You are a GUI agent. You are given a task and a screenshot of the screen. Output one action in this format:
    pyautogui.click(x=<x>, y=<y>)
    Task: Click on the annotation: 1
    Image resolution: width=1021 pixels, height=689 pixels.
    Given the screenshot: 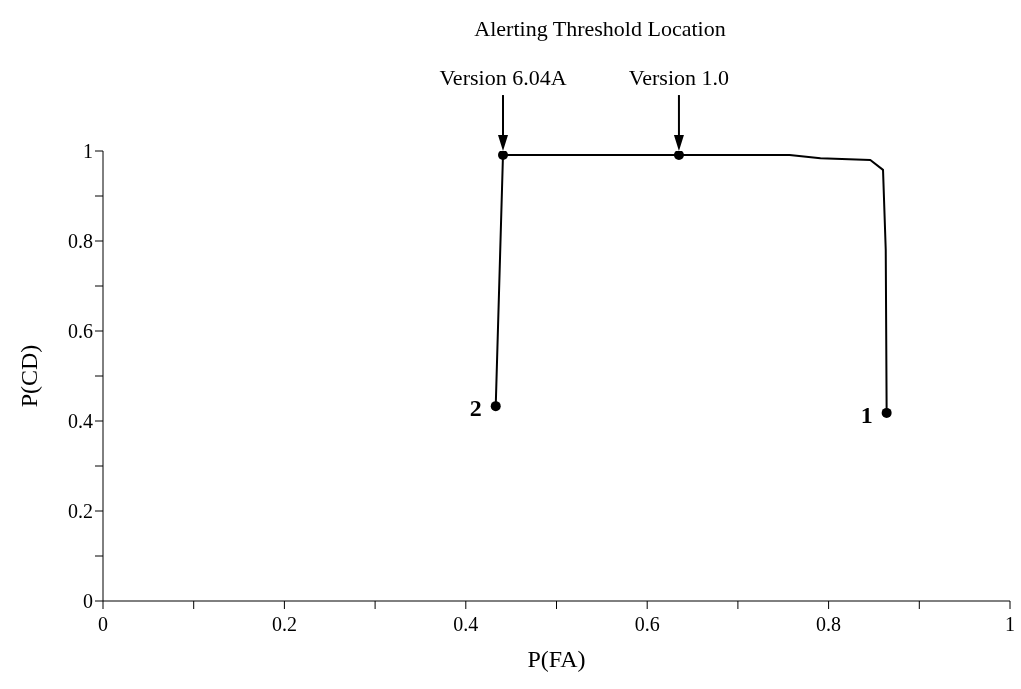 What is the action you would take?
    pyautogui.click(x=866, y=414)
    